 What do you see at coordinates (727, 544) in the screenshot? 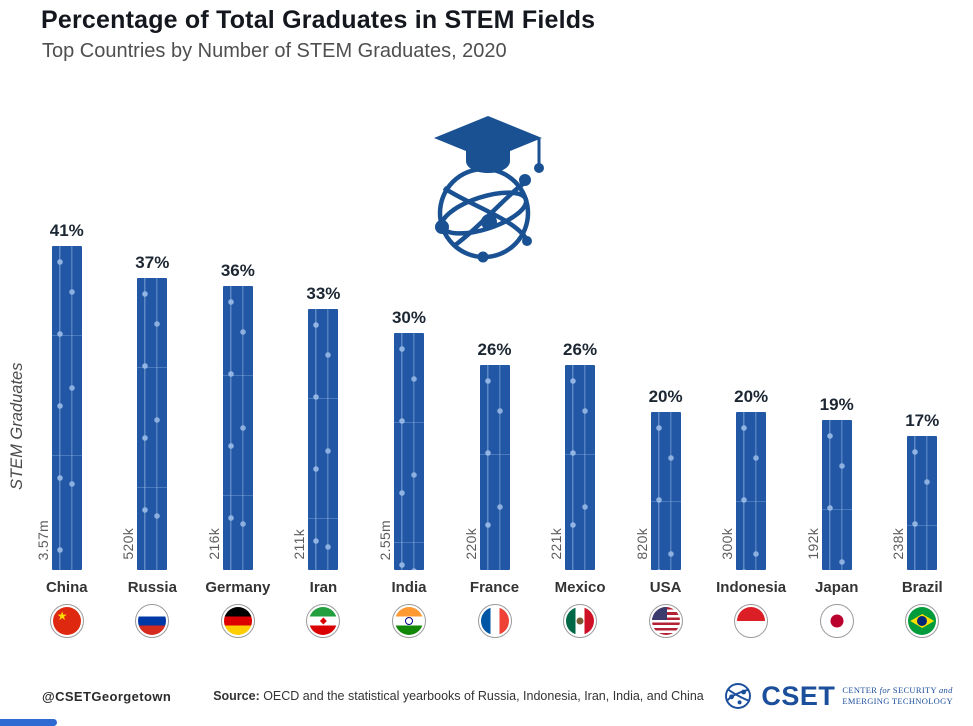
I see `count-label-indonesia: 300k` at bounding box center [727, 544].